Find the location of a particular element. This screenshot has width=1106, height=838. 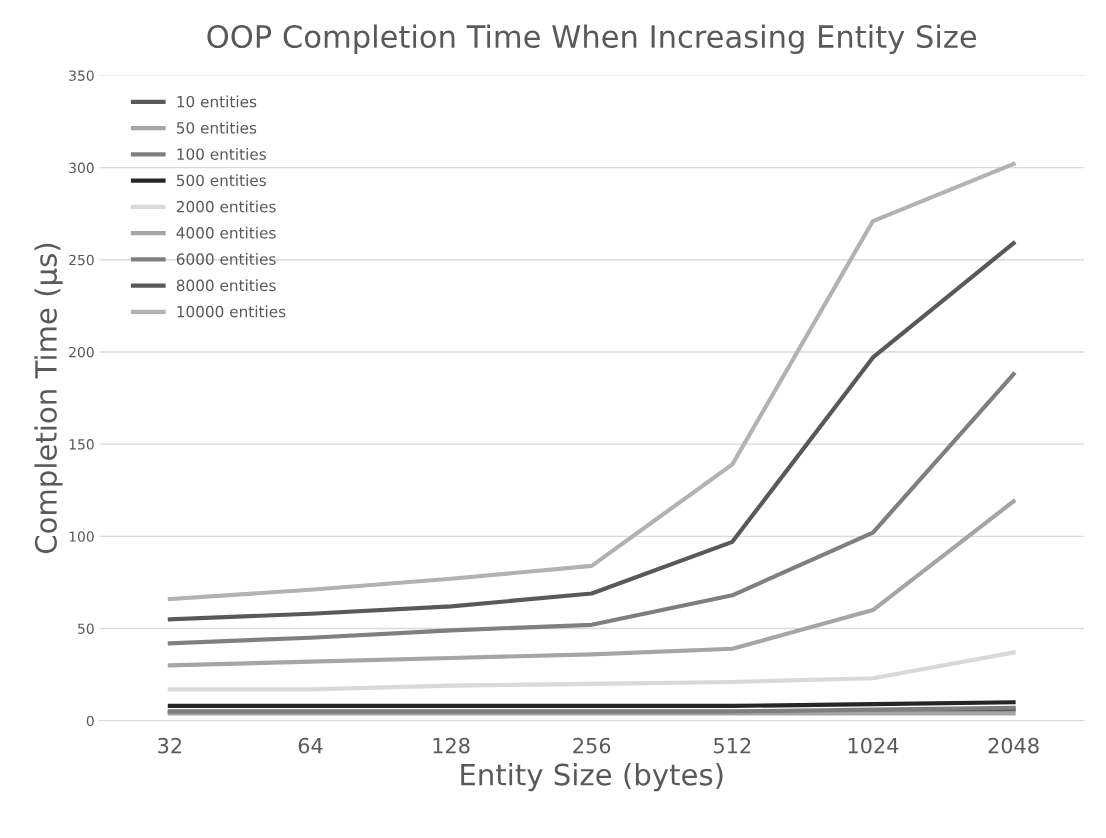

x-tick-label: 128 is located at coordinates (451, 745).